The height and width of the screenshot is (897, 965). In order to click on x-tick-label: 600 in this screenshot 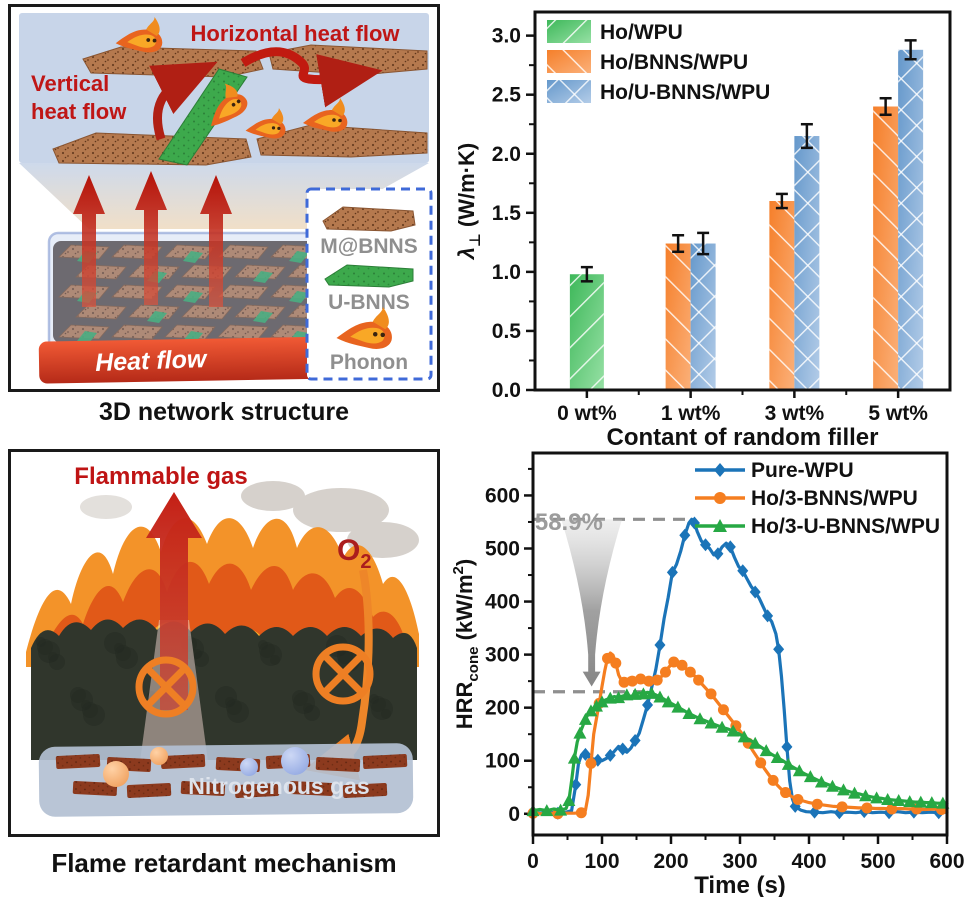, I will do `click(946, 861)`.